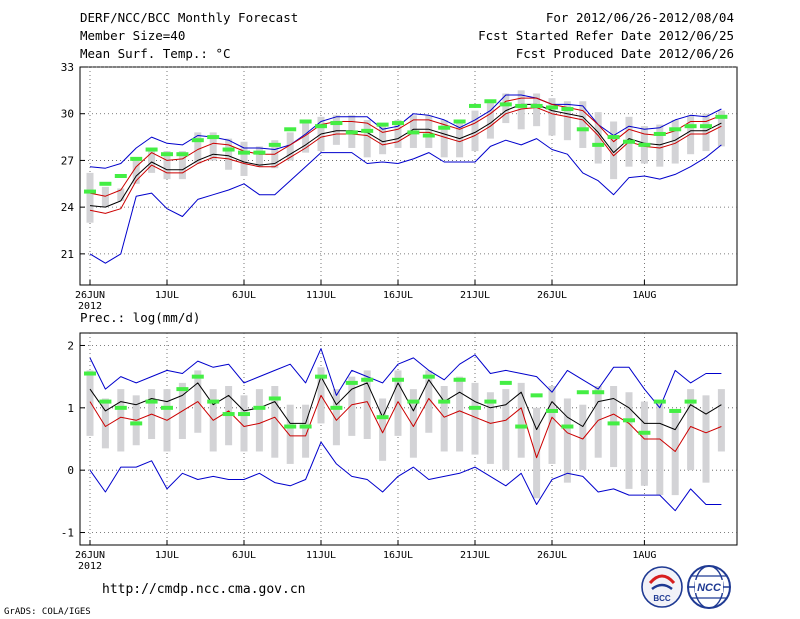 The image size is (800, 619). Describe the element at coordinates (475, 295) in the screenshot. I see `temp-xtick-label: 21JUL` at that location.